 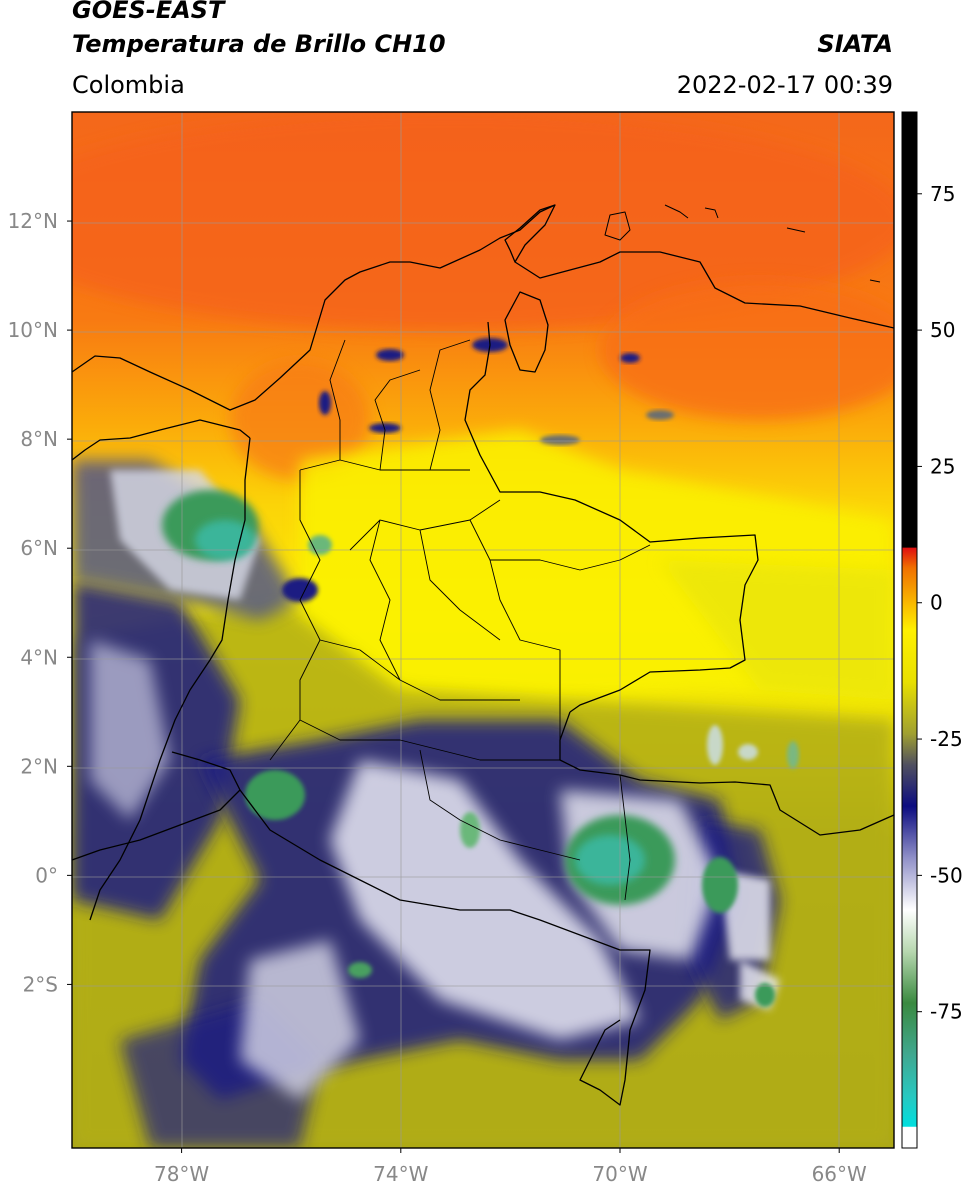 What do you see at coordinates (40, 984) in the screenshot?
I see `lat-tick-label: 2°S` at bounding box center [40, 984].